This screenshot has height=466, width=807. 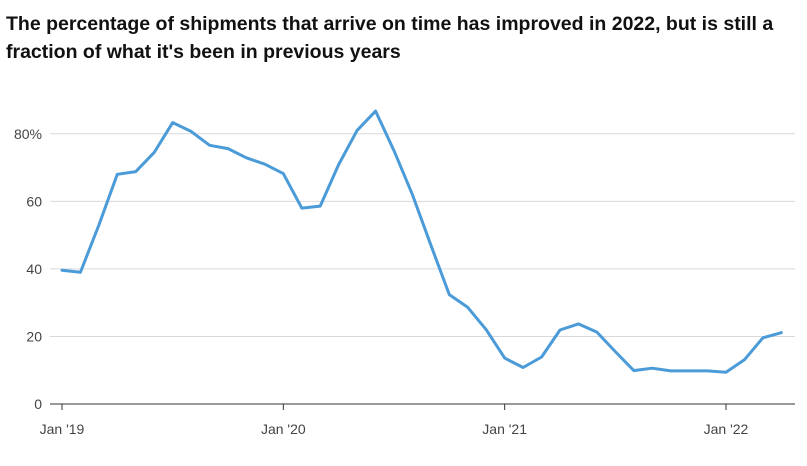 What do you see at coordinates (28, 134) in the screenshot?
I see `y-tick-label: 80%` at bounding box center [28, 134].